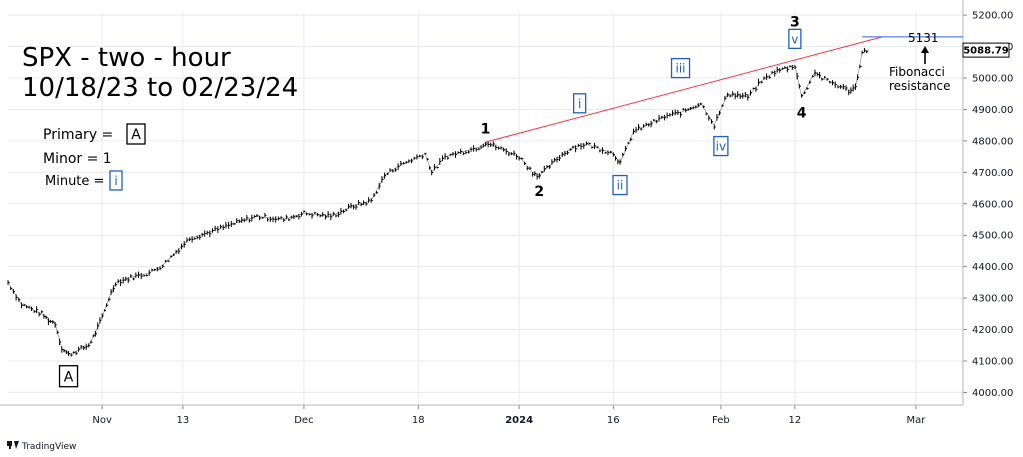  What do you see at coordinates (992, 16) in the screenshot?
I see `y-tick-label: 5200.00` at bounding box center [992, 16].